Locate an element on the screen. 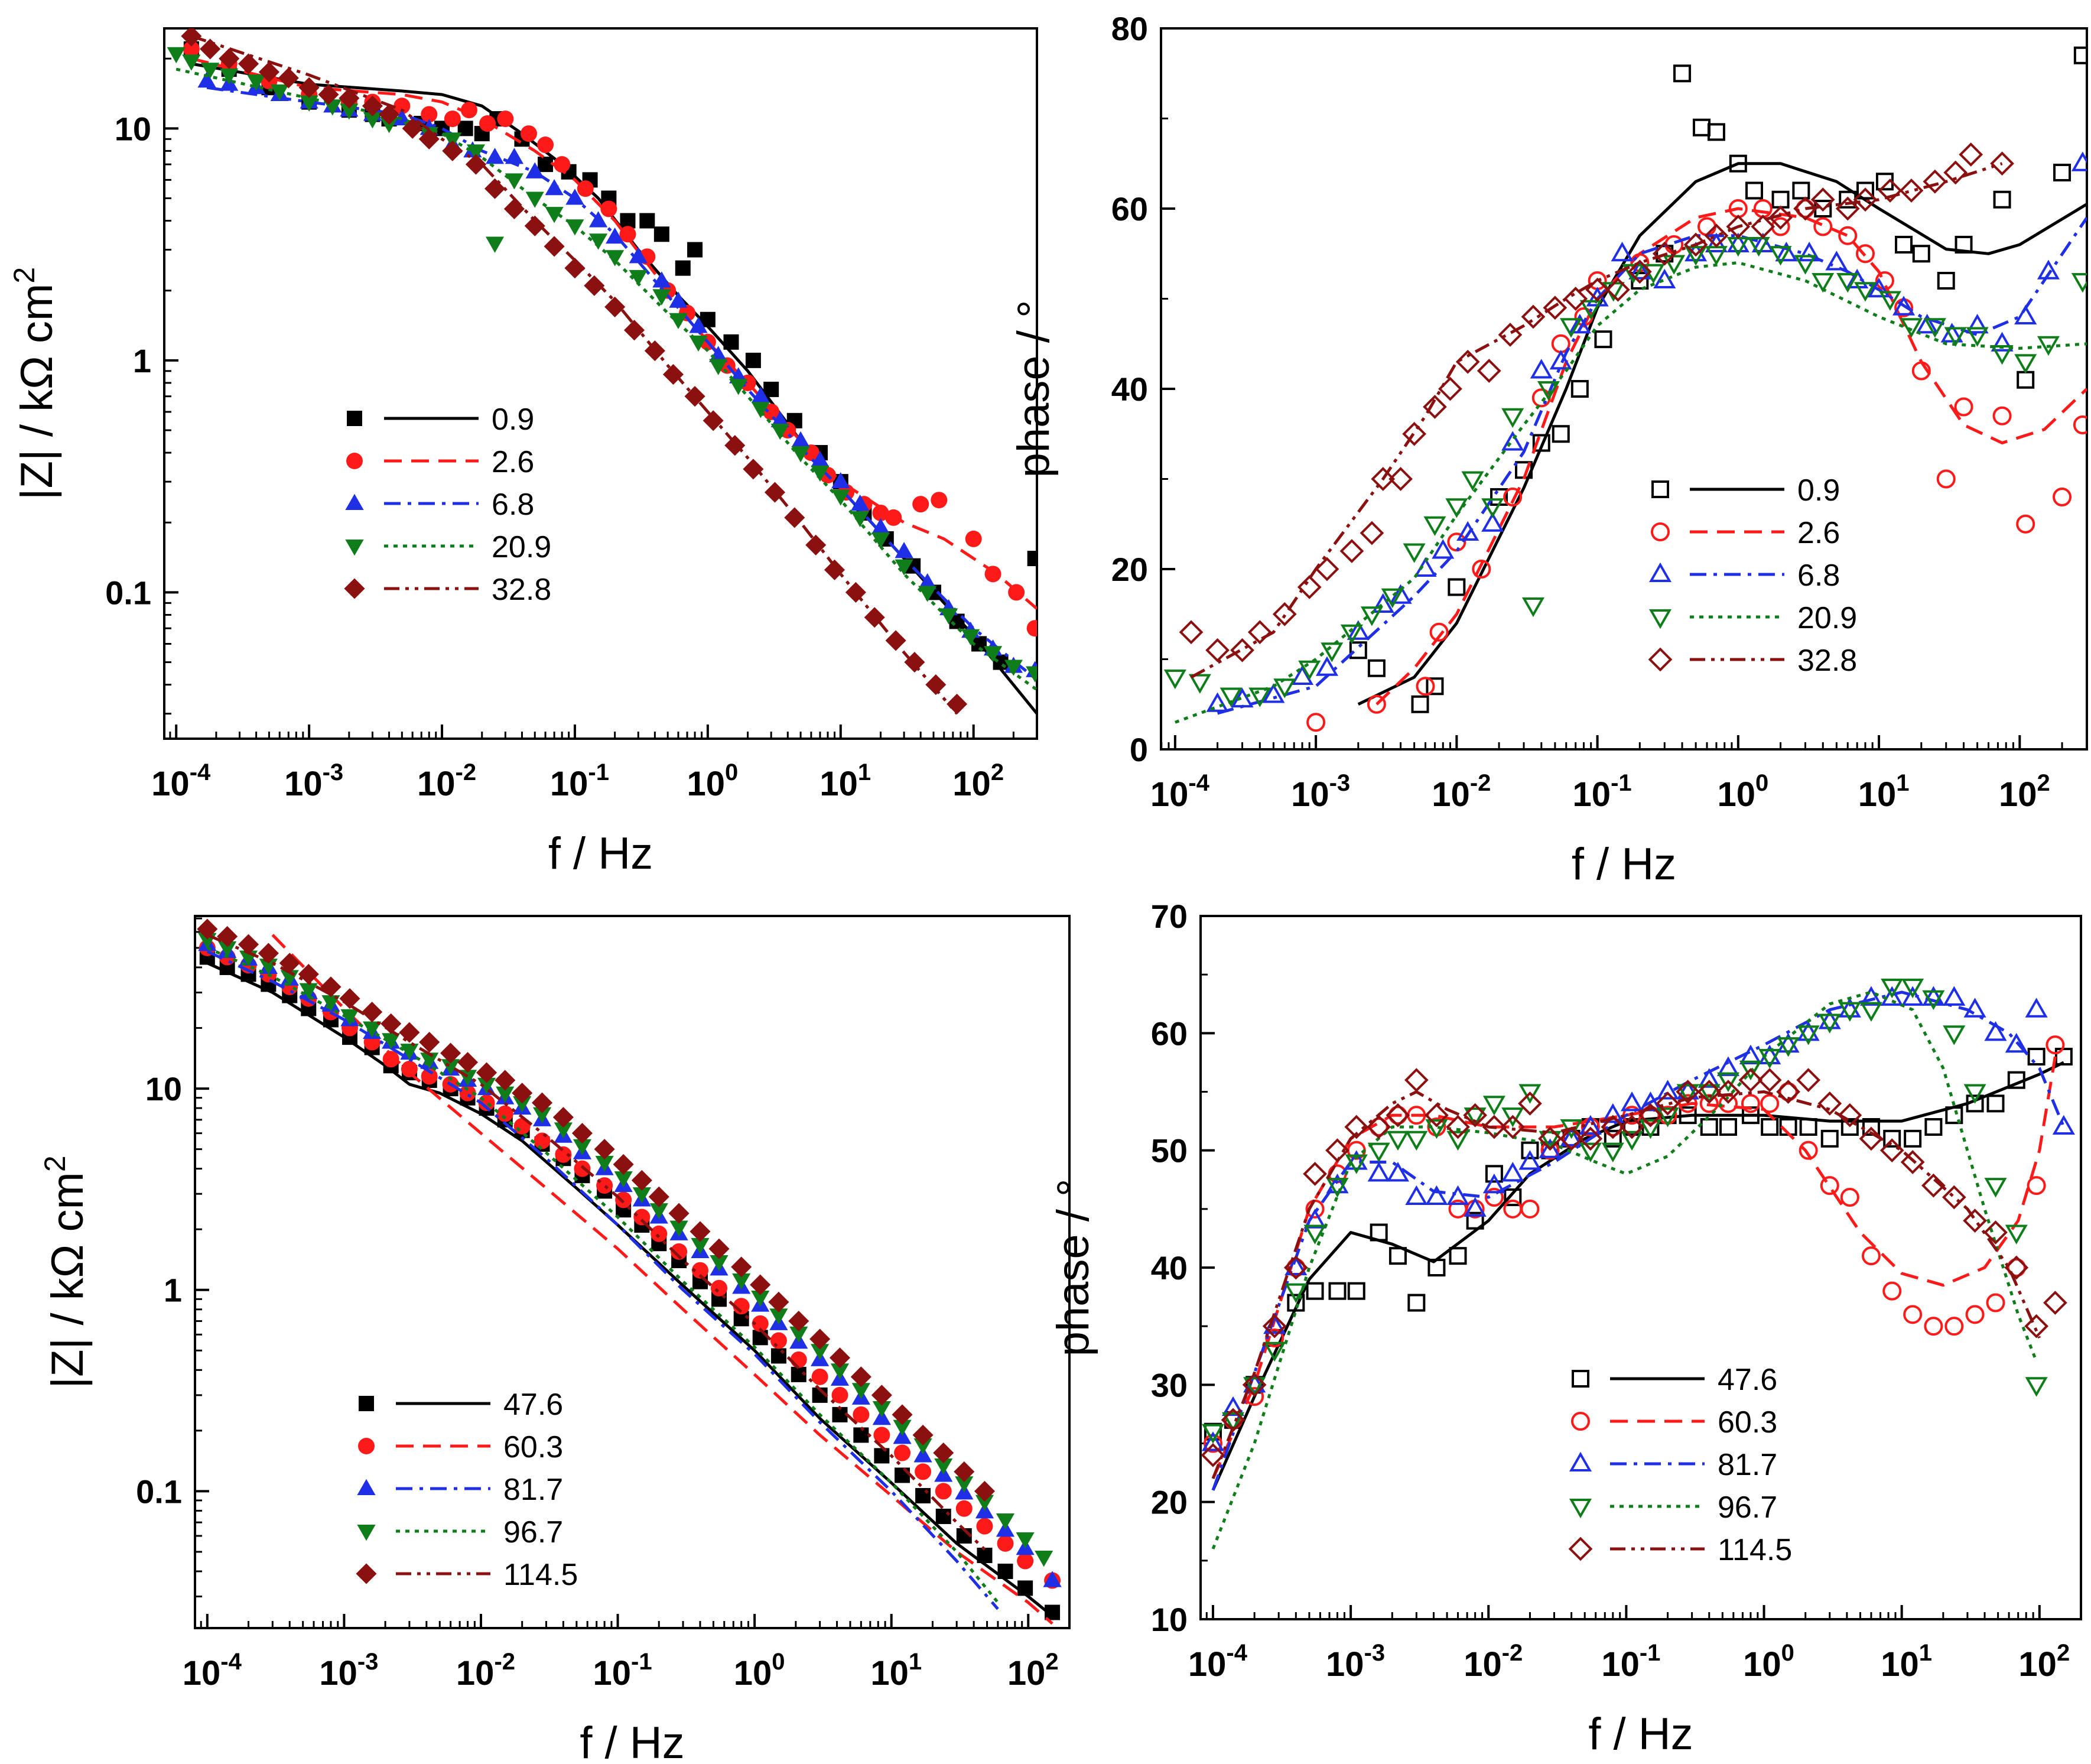 The image size is (2091, 1764). legend-label-0.9: 0.9 is located at coordinates (513, 419).